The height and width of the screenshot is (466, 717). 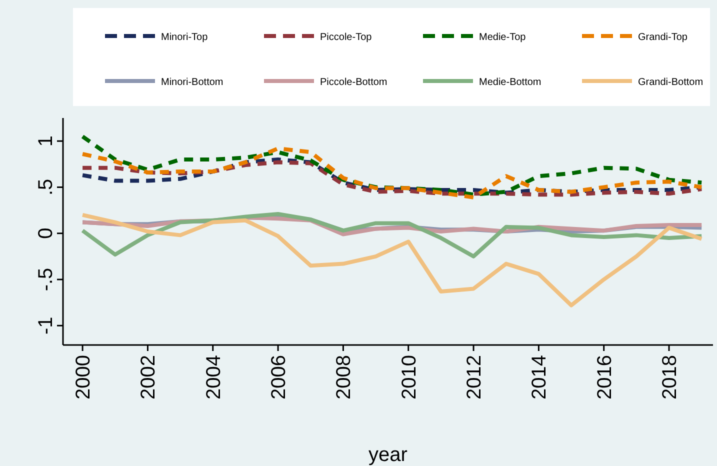 What do you see at coordinates (192, 82) in the screenshot?
I see `legend-label: Minori-Bottom` at bounding box center [192, 82].